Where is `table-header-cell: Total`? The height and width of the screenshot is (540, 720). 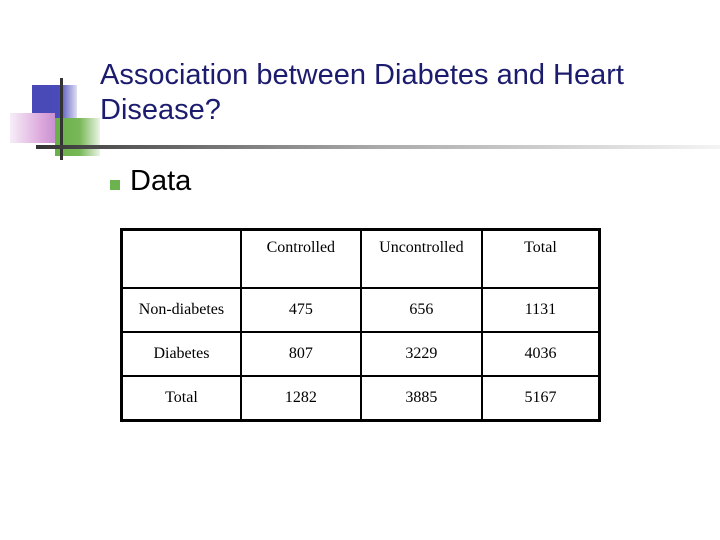 table-header-cell: Total is located at coordinates (540, 258).